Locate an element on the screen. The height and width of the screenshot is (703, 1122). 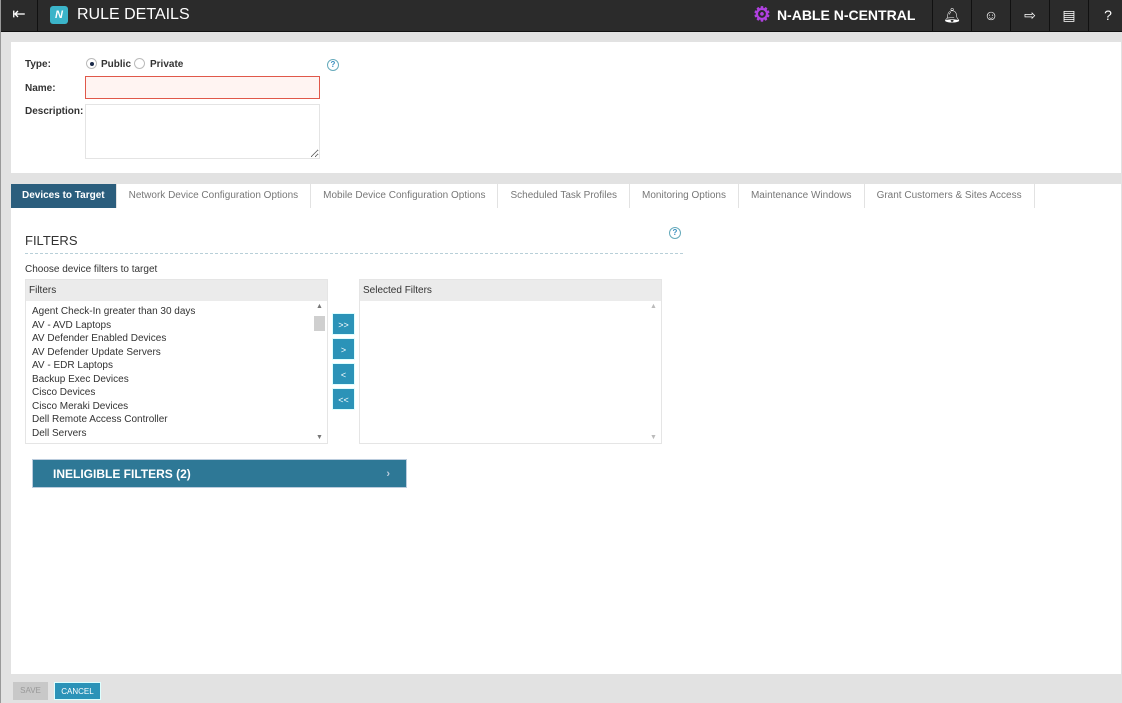
filter-option: AV Defender Enabled Devices is located at coordinates (99, 338).